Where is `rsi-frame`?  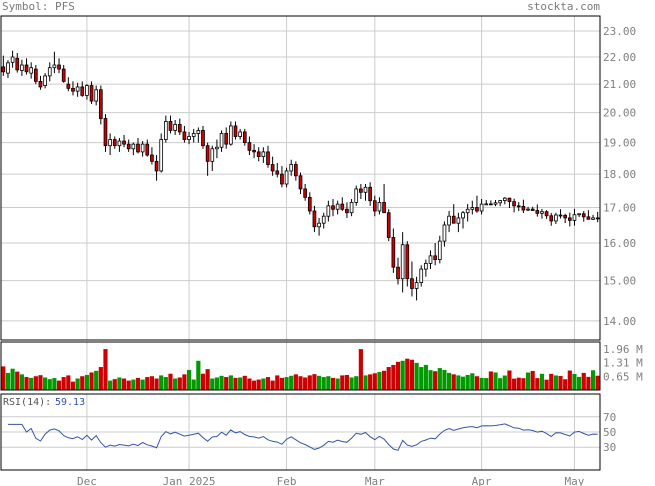 rsi-frame is located at coordinates (300, 432).